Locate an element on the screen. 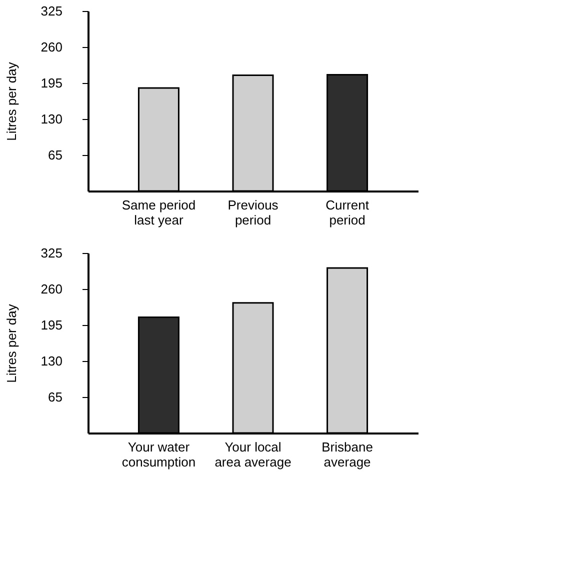 This screenshot has width=573, height=562. x-tick-label: Current period is located at coordinates (348, 213).